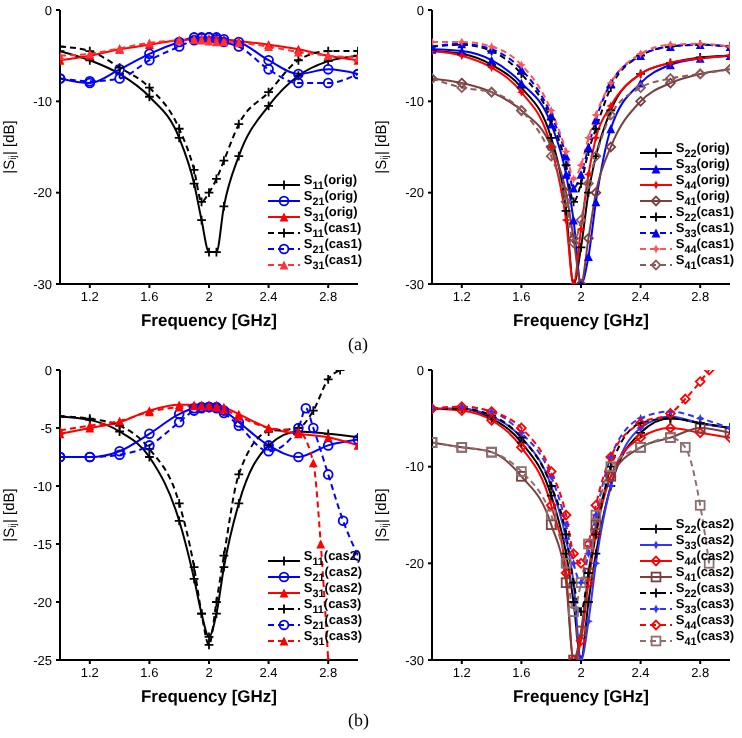  I want to click on text: (b), so click(358, 720).